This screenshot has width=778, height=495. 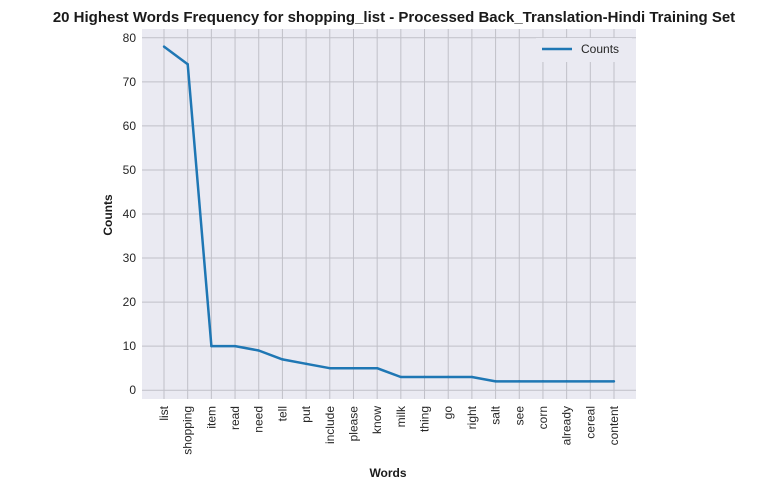 What do you see at coordinates (108, 215) in the screenshot?
I see `y-axis-label: Counts` at bounding box center [108, 215].